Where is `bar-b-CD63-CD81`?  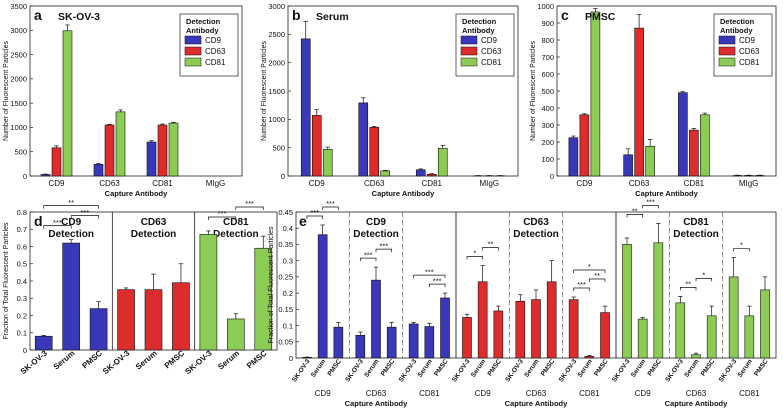 bar-b-CD63-CD81 is located at coordinates (385, 173).